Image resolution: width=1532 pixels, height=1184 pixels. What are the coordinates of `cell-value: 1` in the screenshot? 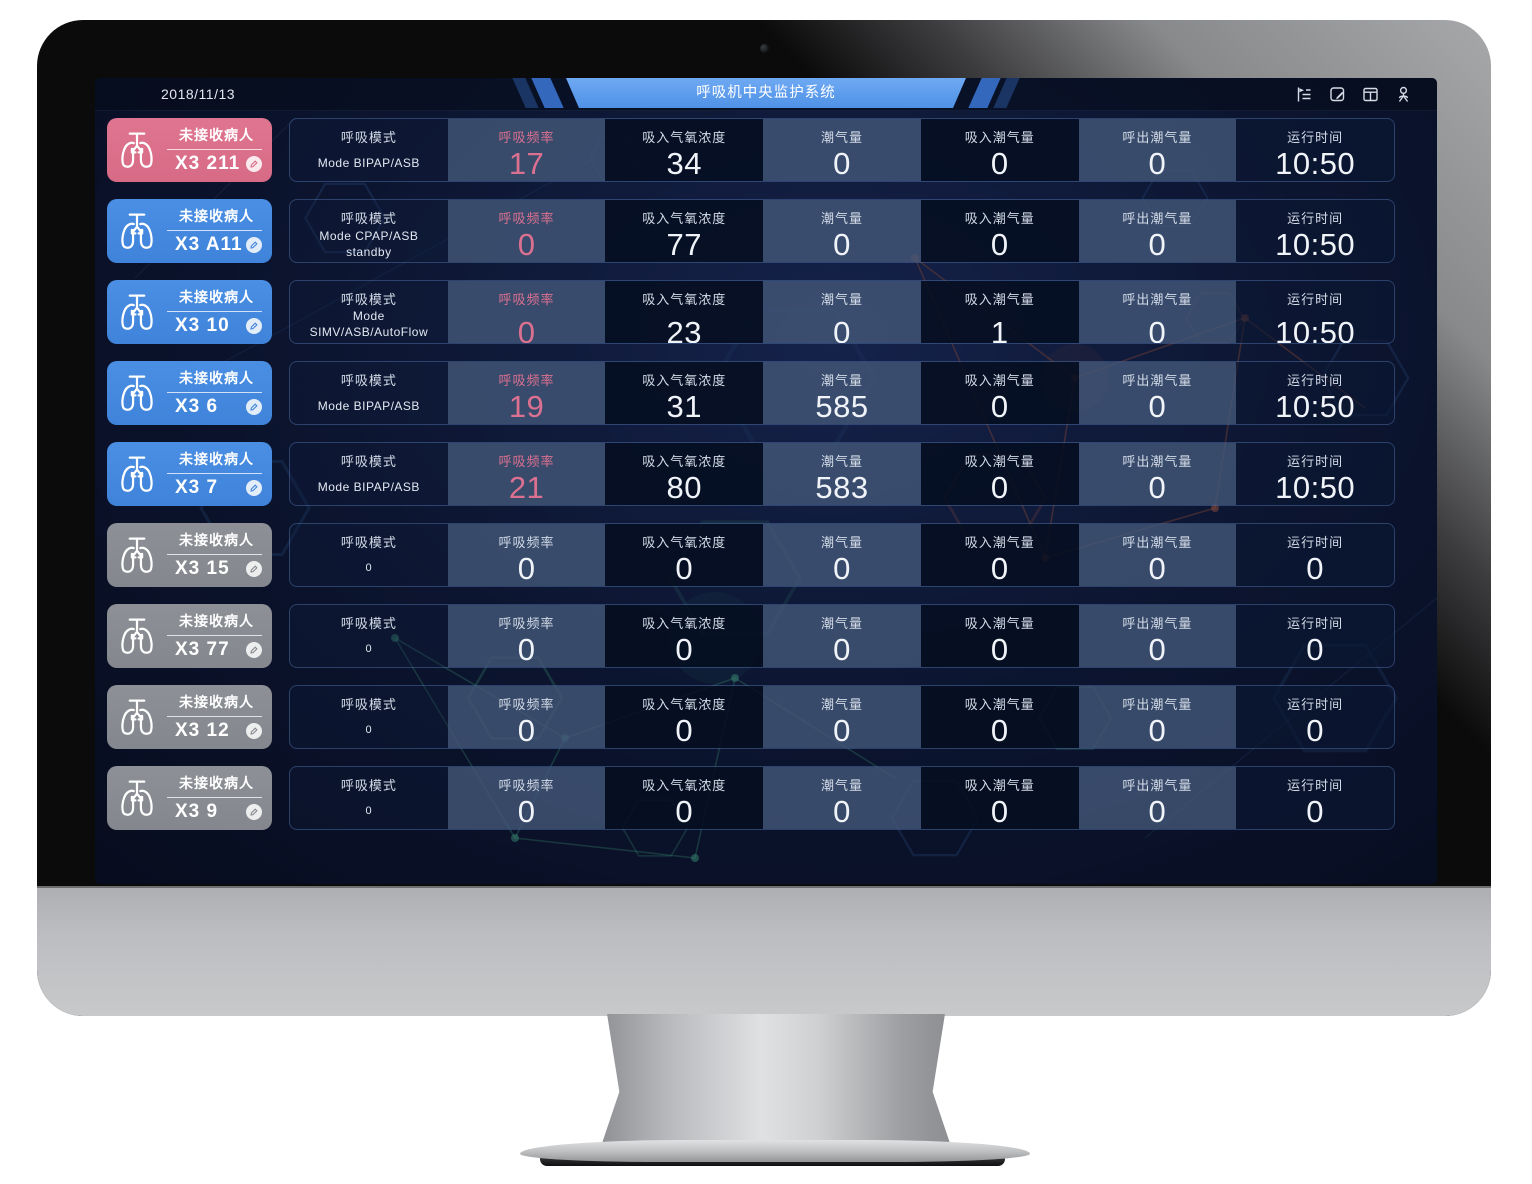 It's located at (999, 329).